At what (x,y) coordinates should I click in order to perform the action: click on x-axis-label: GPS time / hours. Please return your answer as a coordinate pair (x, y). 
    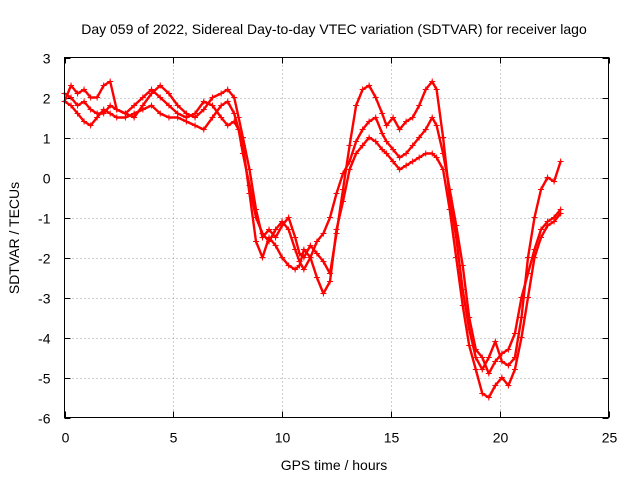
    Looking at the image, I should click on (334, 465).